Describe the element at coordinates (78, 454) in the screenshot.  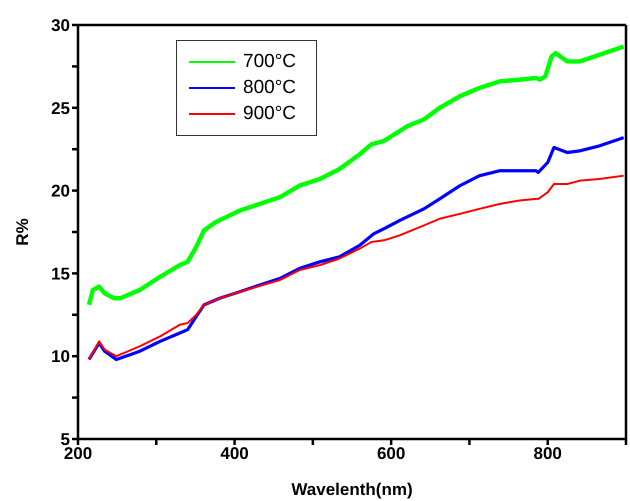
I see `x-tick-label: 200` at that location.